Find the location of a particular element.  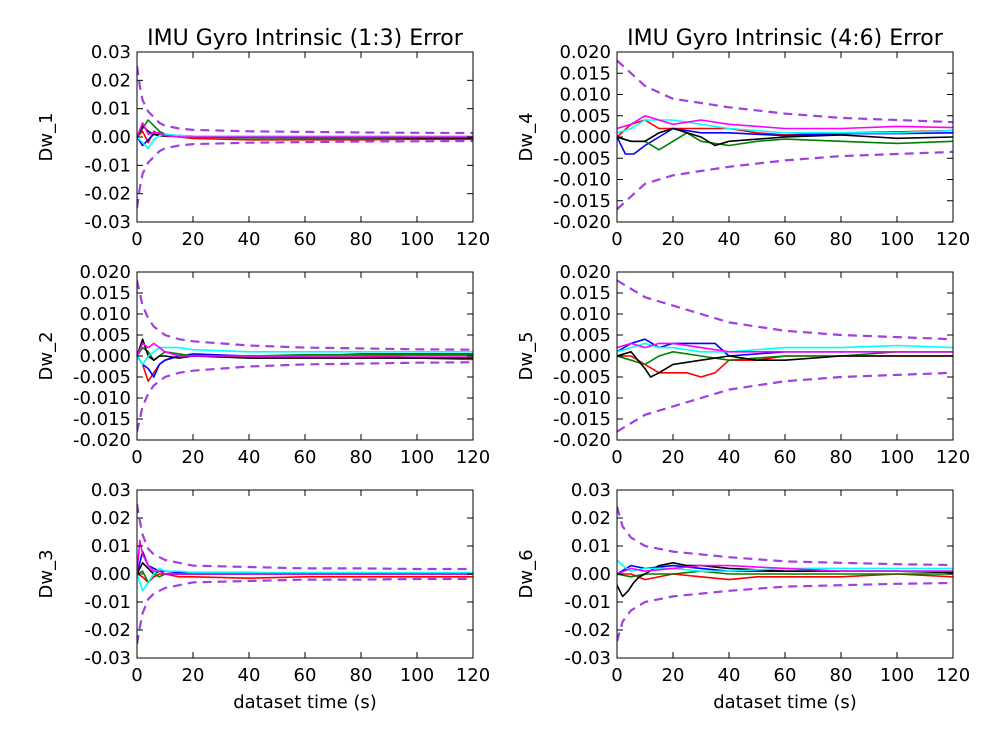

y-tick-label: 0.015 is located at coordinates (585, 73).